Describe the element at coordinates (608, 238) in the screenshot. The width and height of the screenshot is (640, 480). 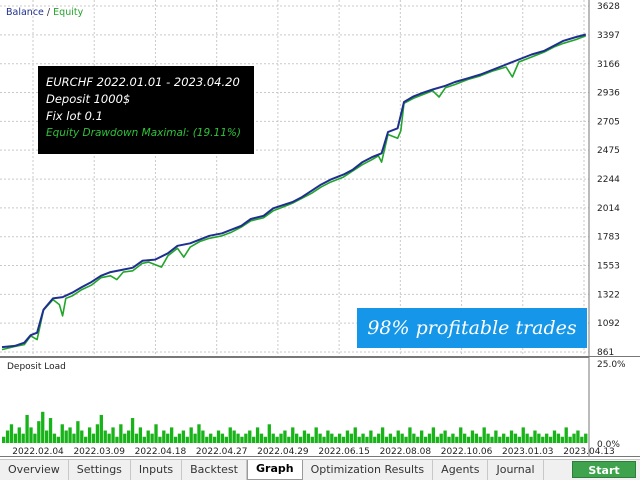
I see `y-tick-label: 1783` at that location.